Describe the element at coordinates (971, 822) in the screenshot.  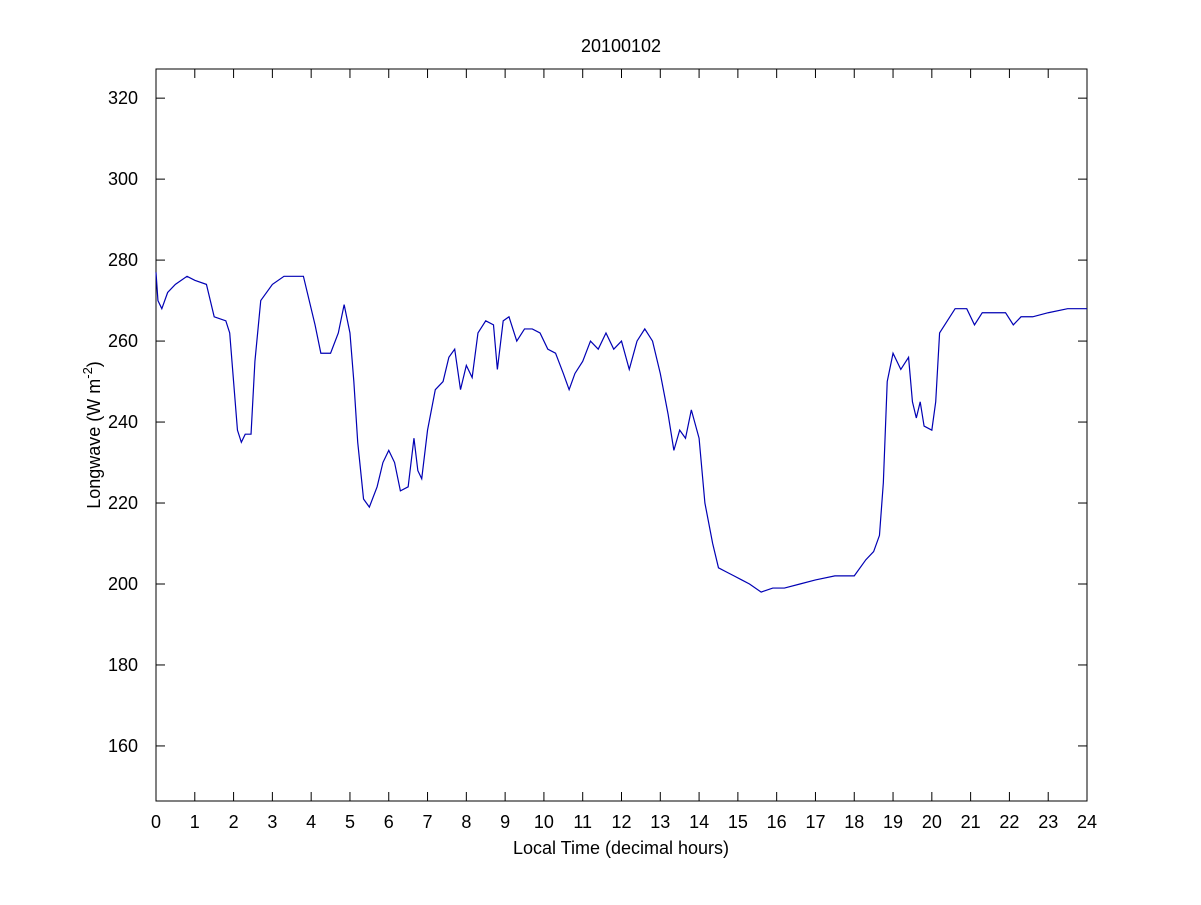
I see `x-tick-label: 21` at that location.